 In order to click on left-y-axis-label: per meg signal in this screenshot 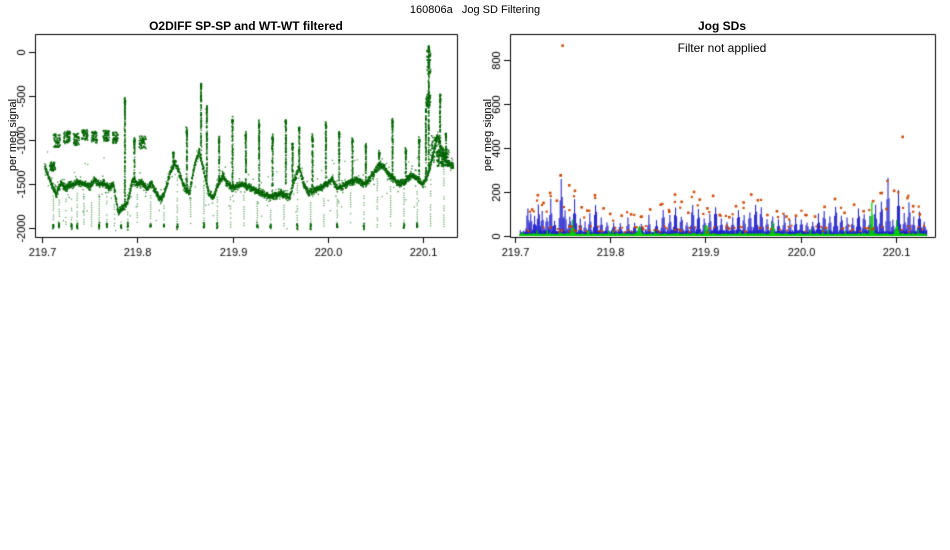, I will do `click(13, 135)`.